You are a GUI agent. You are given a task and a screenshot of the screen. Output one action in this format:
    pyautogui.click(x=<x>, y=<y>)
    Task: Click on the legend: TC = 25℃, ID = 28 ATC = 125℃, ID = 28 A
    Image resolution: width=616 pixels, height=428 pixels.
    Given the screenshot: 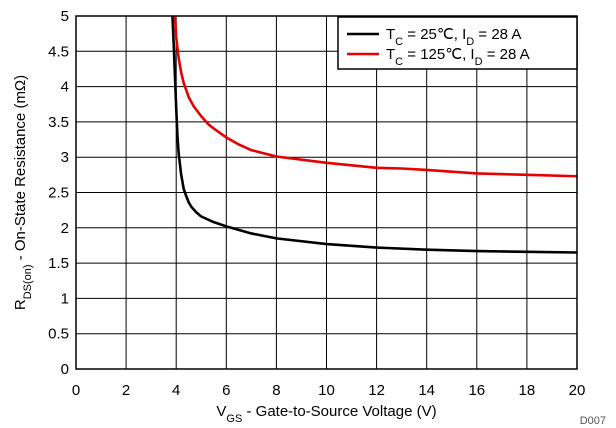 What is the action you would take?
    pyautogui.click(x=457, y=43)
    